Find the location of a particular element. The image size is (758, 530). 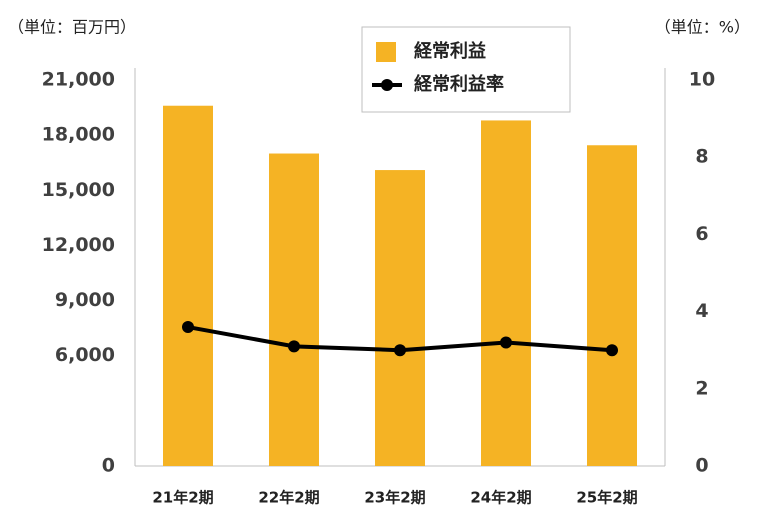

legend-box is located at coordinates (466, 69).